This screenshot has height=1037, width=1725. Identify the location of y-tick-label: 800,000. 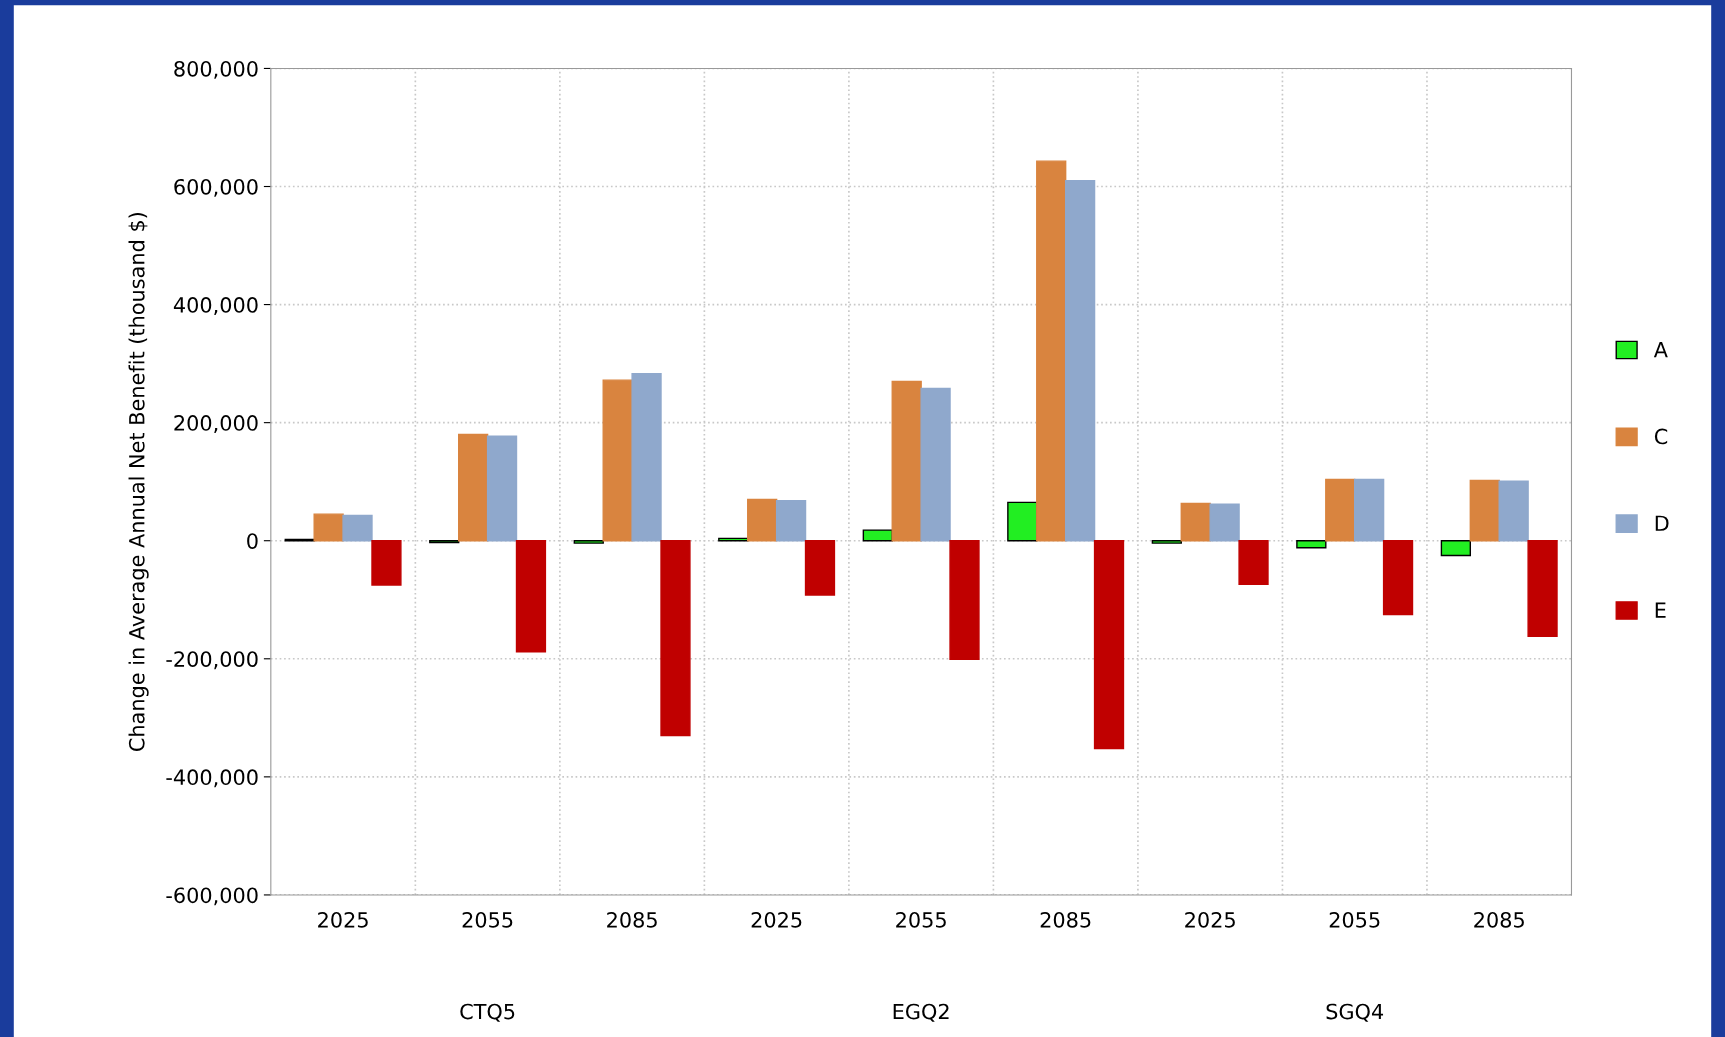
(216, 69).